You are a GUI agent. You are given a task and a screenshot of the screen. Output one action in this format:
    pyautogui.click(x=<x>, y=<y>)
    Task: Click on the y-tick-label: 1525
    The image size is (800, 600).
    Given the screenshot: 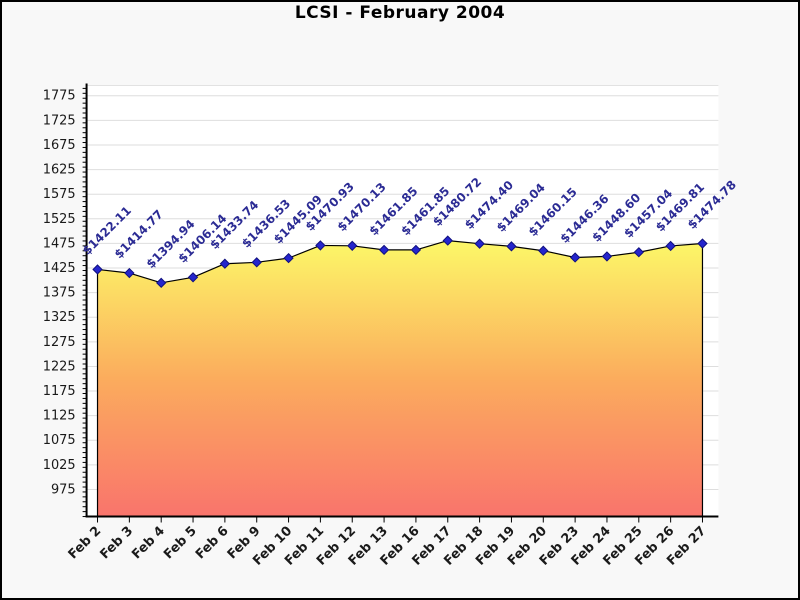 What is the action you would take?
    pyautogui.click(x=59, y=219)
    